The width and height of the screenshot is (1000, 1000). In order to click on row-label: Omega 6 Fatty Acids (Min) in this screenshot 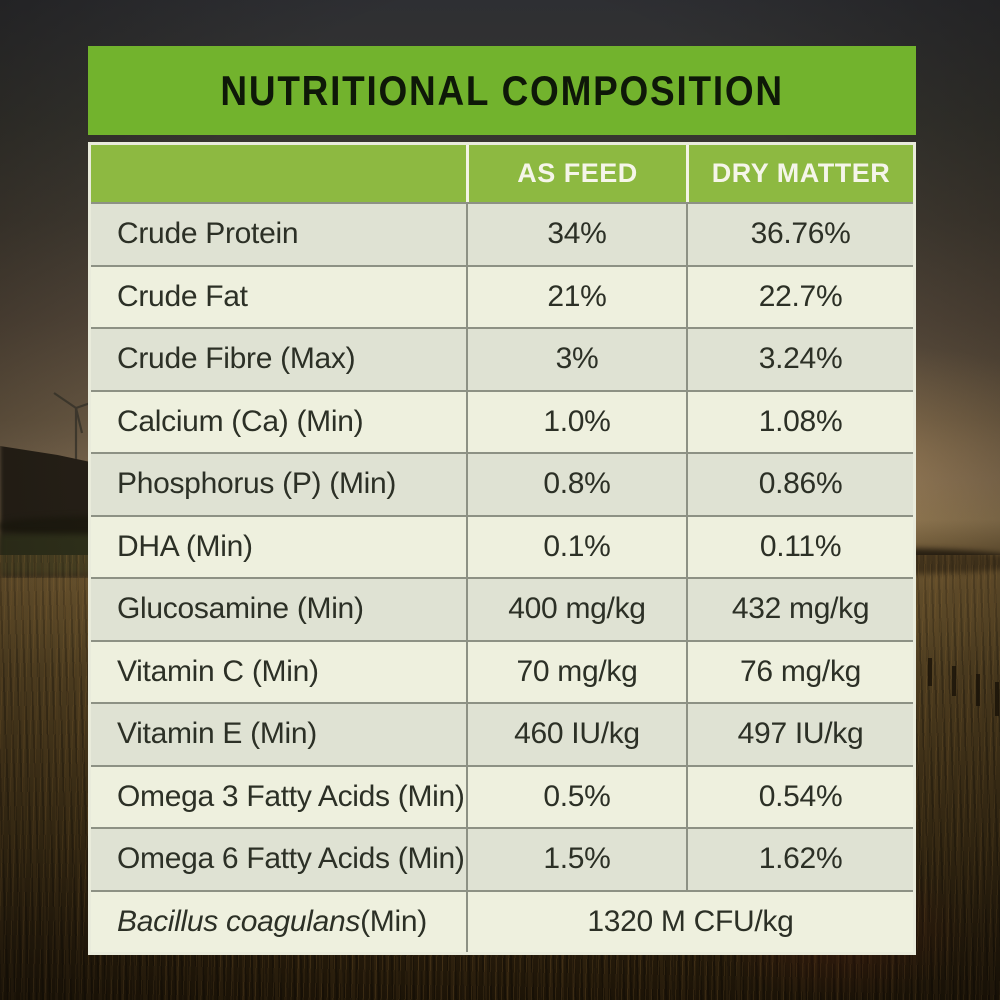, I will do `click(278, 858)`.